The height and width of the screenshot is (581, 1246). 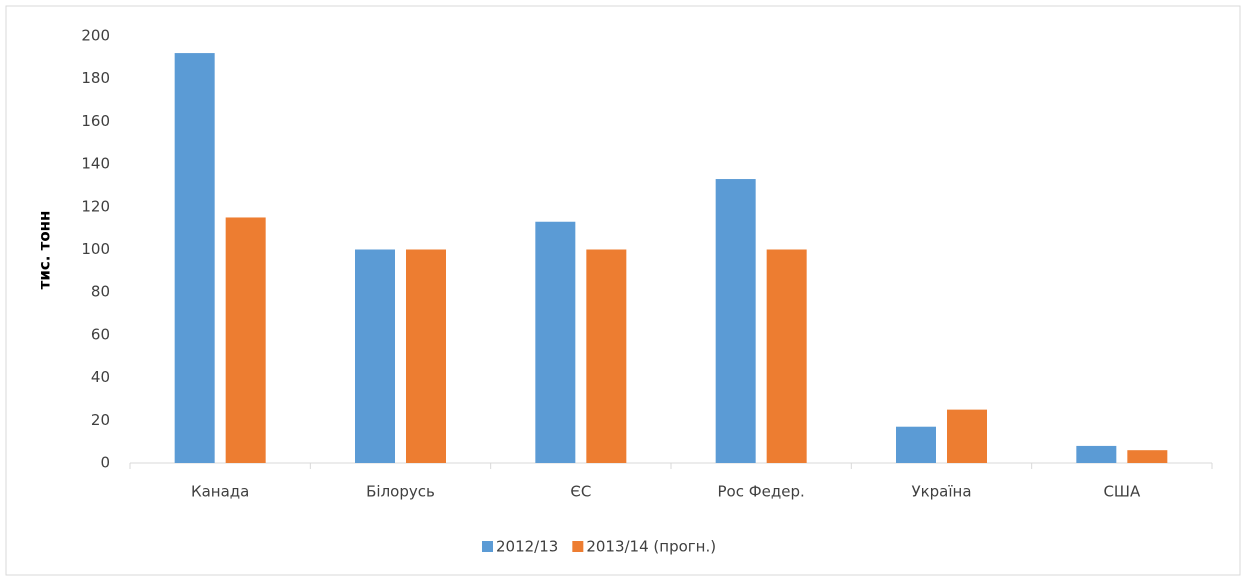 What do you see at coordinates (95, 164) in the screenshot?
I see `y-tick-label: 140` at bounding box center [95, 164].